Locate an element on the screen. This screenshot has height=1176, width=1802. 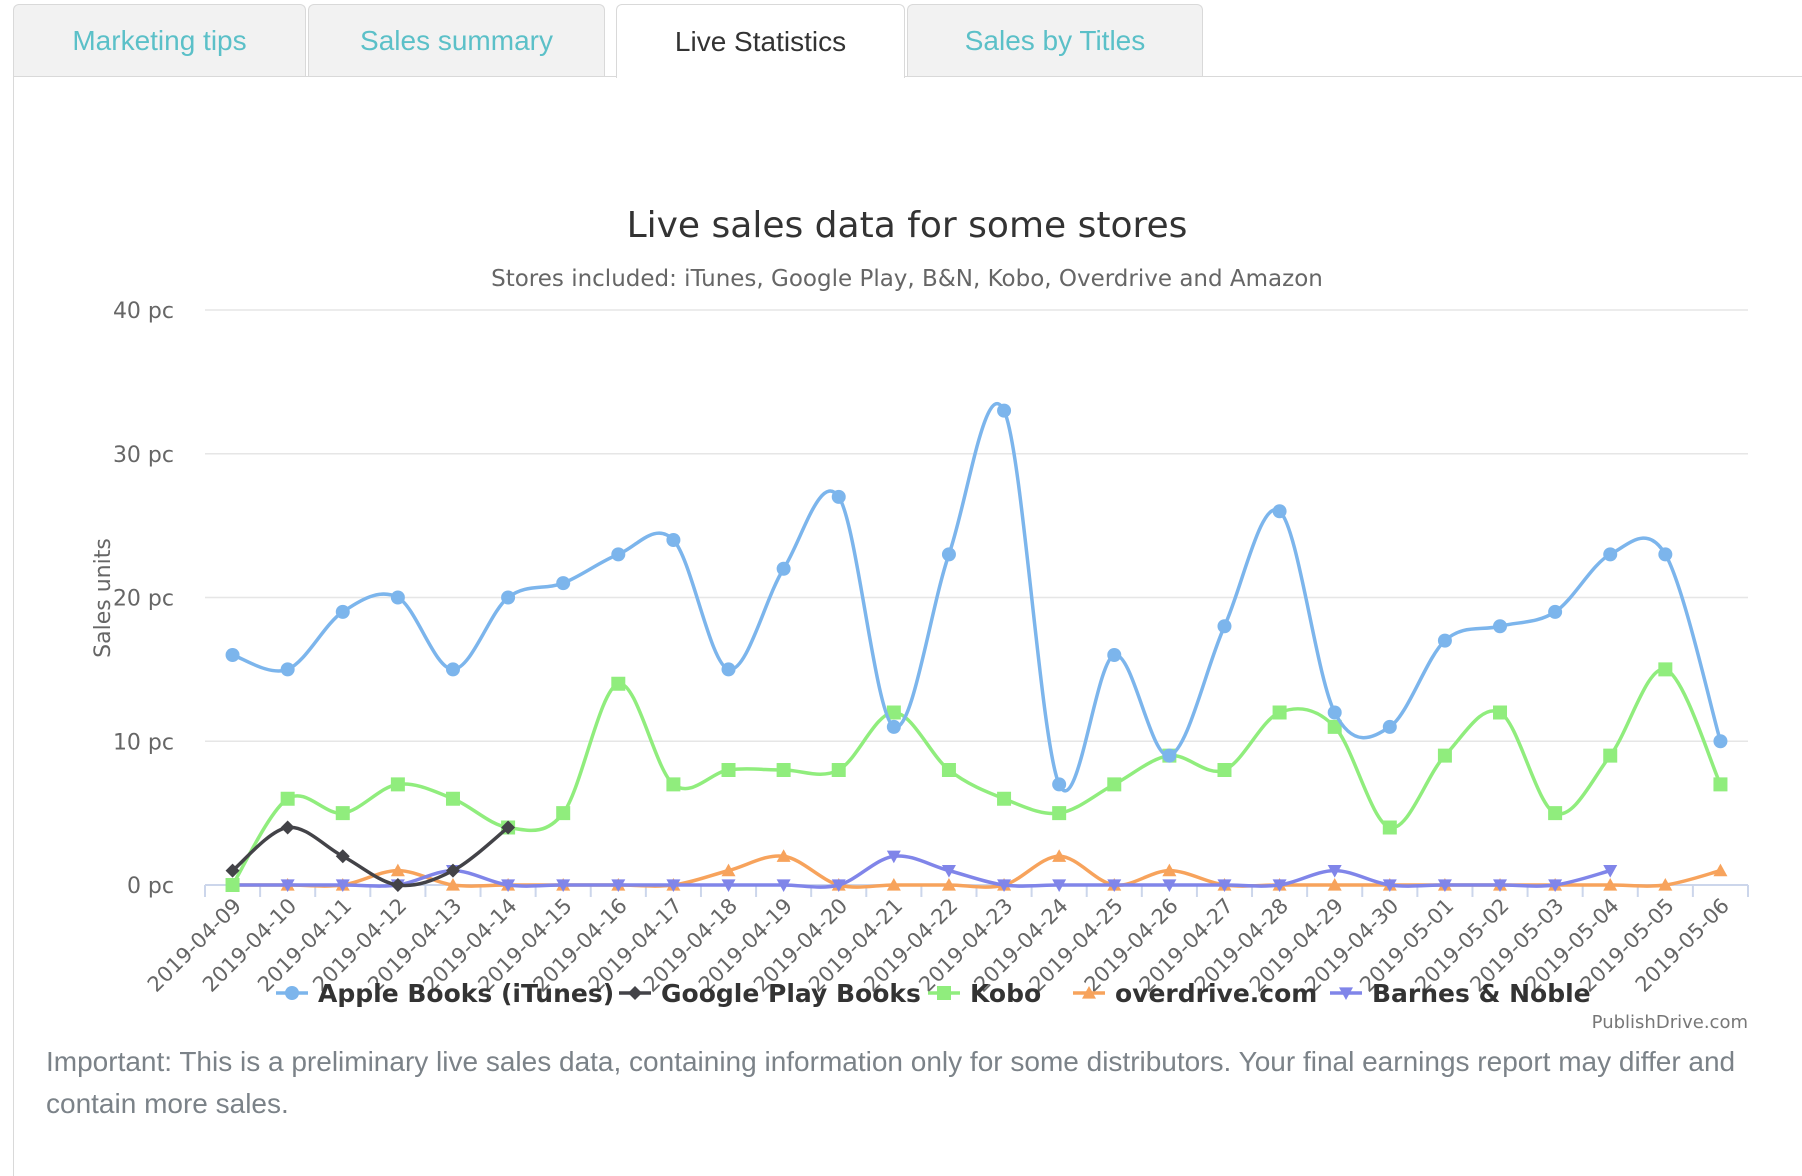
tab-live-statistics: Live Statistics is located at coordinates (760, 41).